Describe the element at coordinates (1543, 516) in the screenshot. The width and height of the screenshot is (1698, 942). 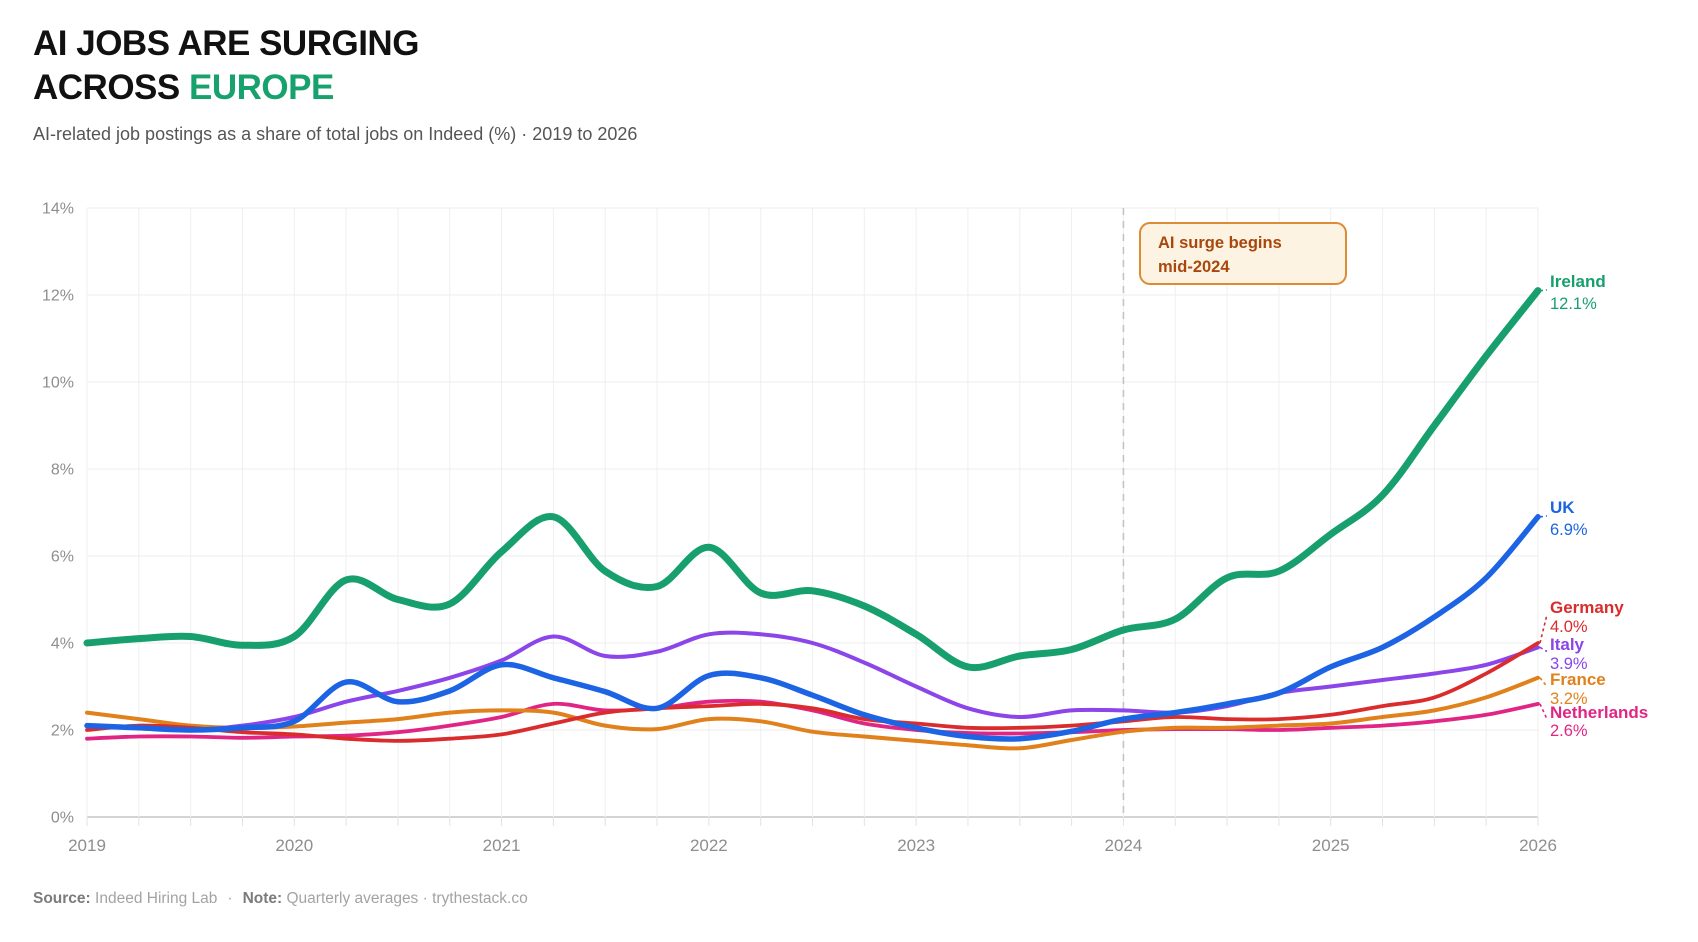
I see `label-leader-uk` at that location.